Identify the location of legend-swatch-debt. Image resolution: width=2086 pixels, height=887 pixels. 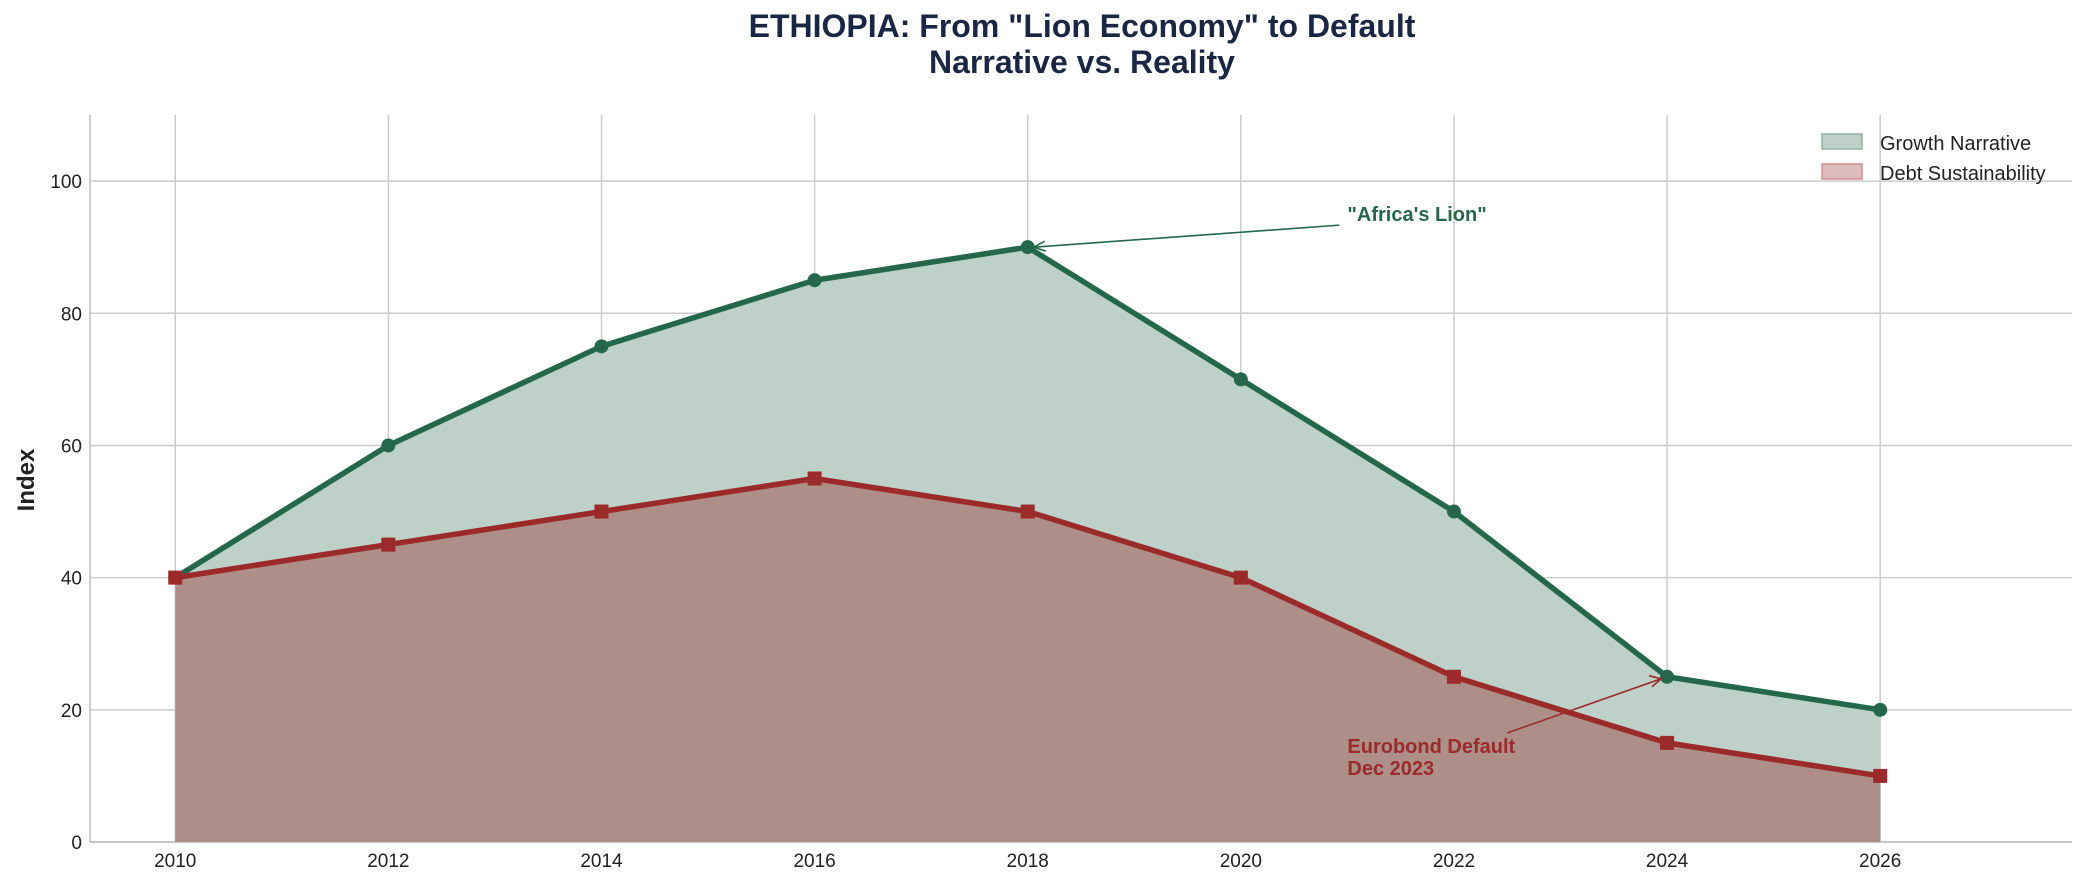
(1842, 171).